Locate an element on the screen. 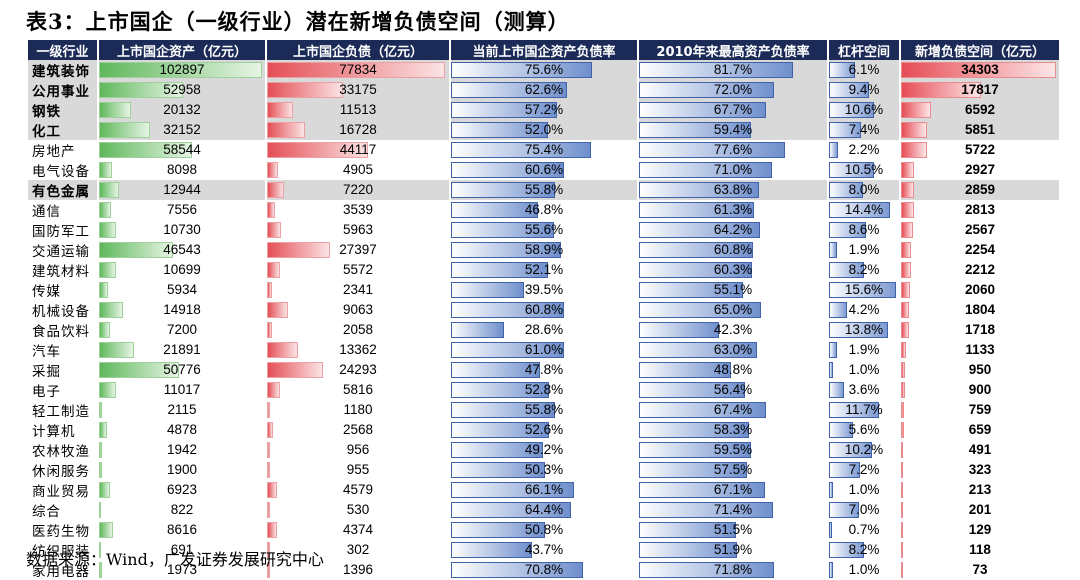 The height and width of the screenshot is (580, 1080). ratio-value: 47.8% is located at coordinates (544, 369).